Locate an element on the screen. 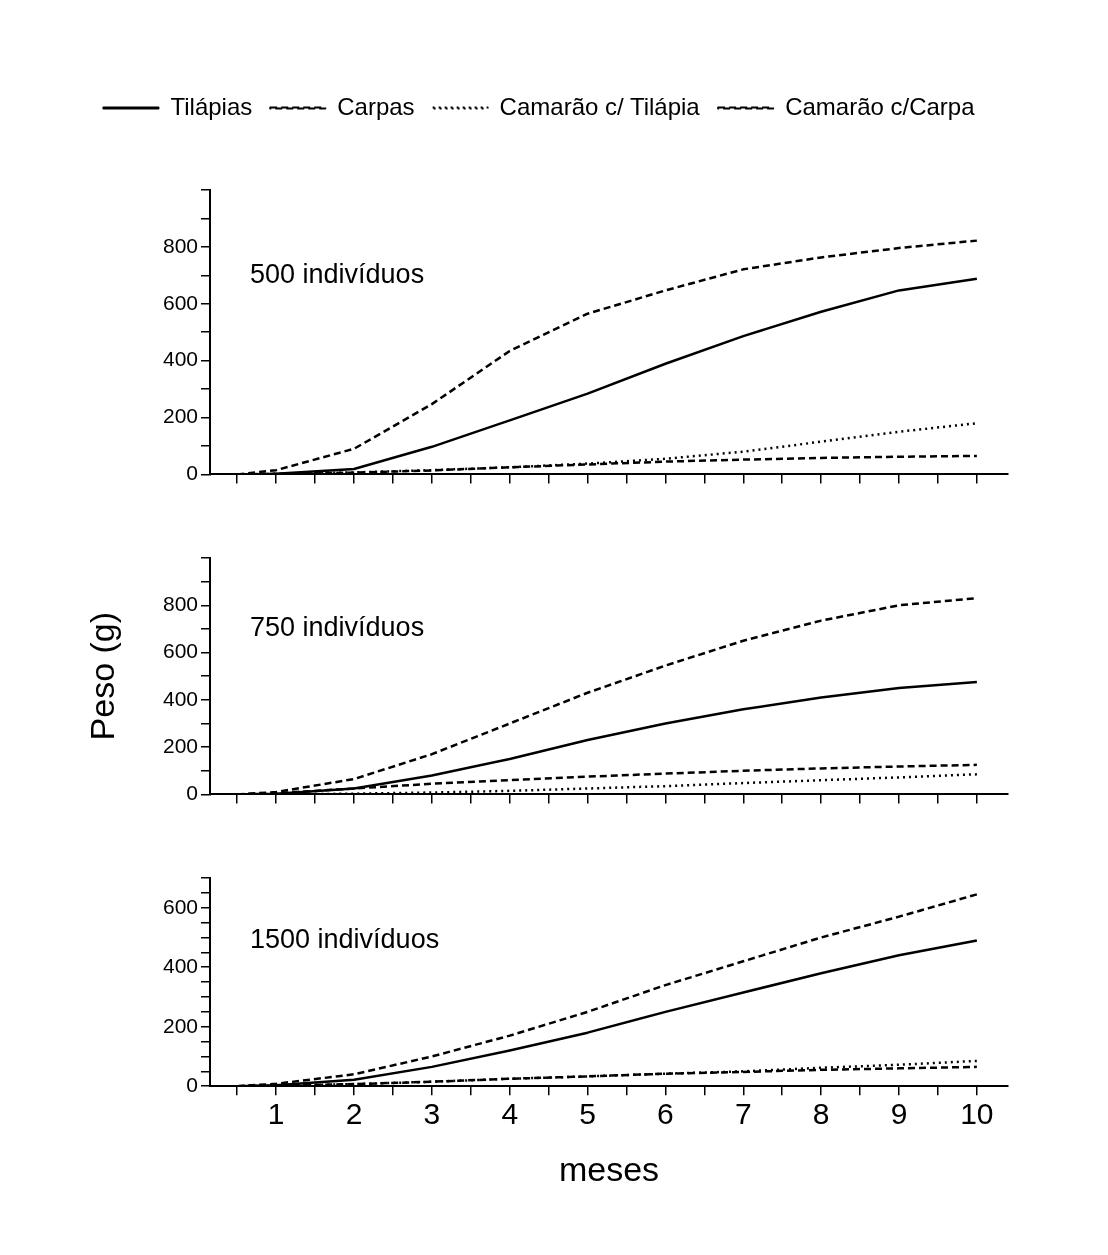 The image size is (1108, 1255). annotation: 750 indivíduos is located at coordinates (337, 627).